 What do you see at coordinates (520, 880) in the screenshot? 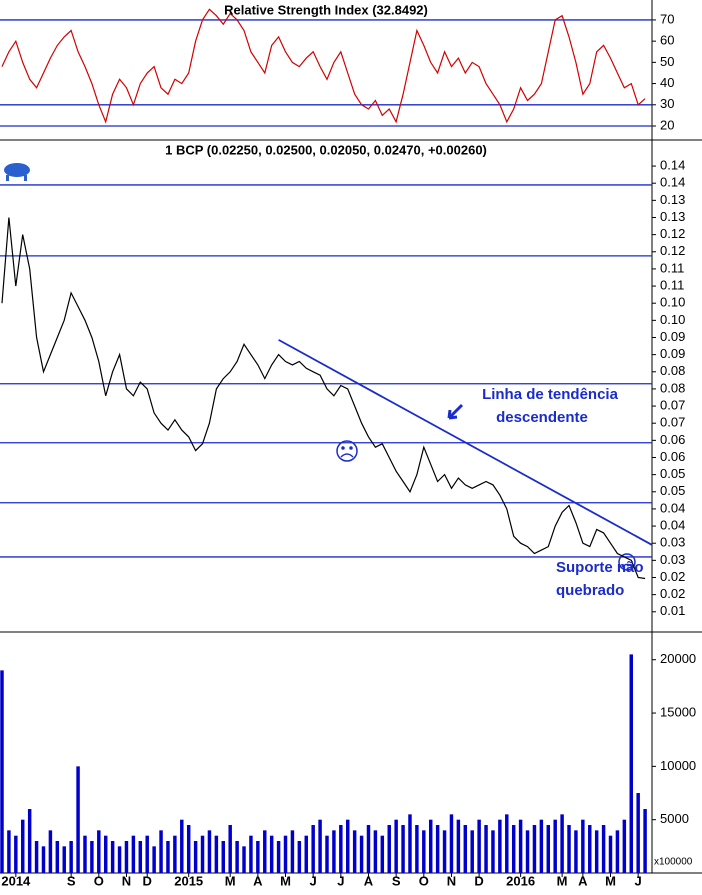
I see `x-tick-label: 2016` at bounding box center [520, 880].